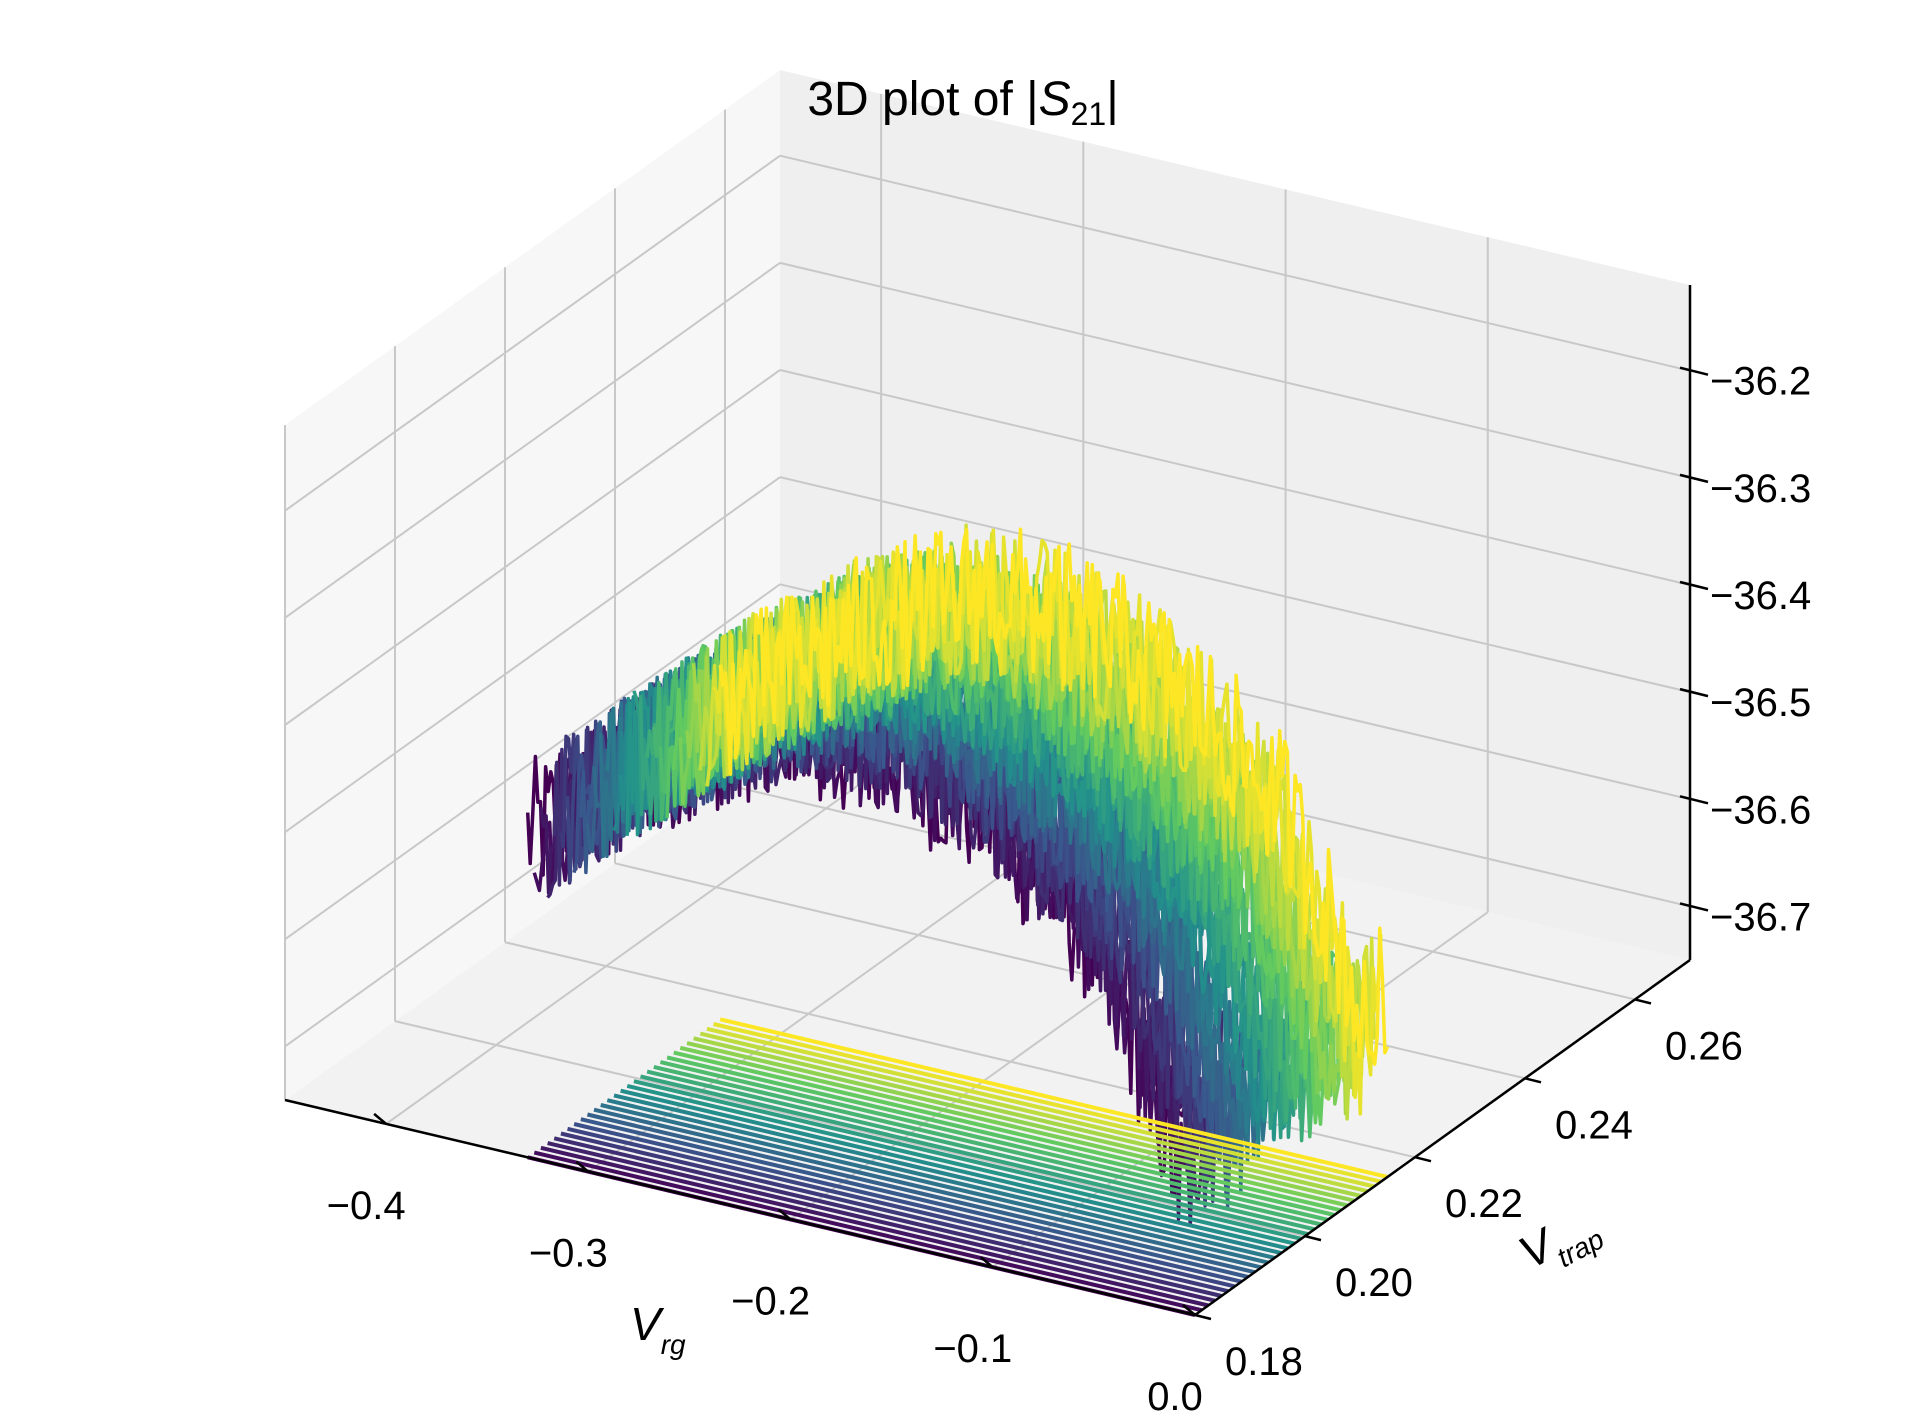  I want to click on chart-title: 3D plot of |S21|, so click(962, 102).